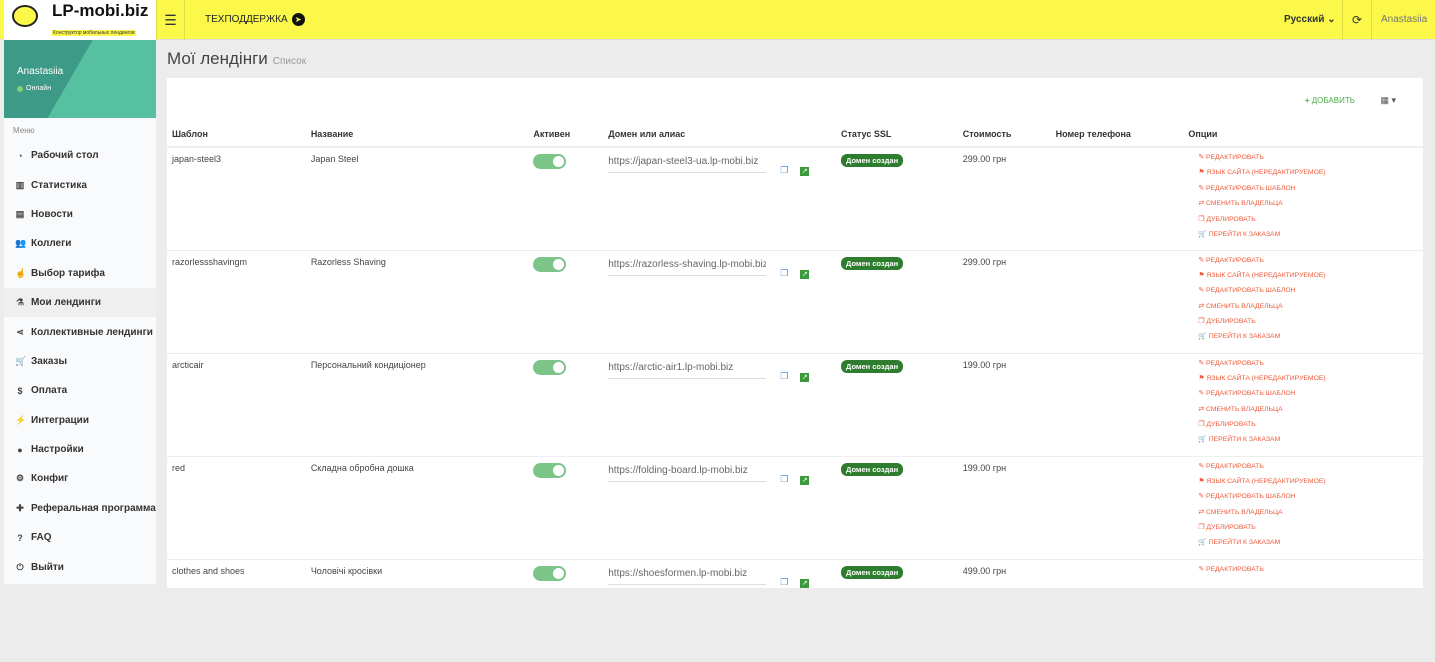 The width and height of the screenshot is (1435, 662). Describe the element at coordinates (1404, 19) in the screenshot. I see `user-menu: Anastasiia` at that location.